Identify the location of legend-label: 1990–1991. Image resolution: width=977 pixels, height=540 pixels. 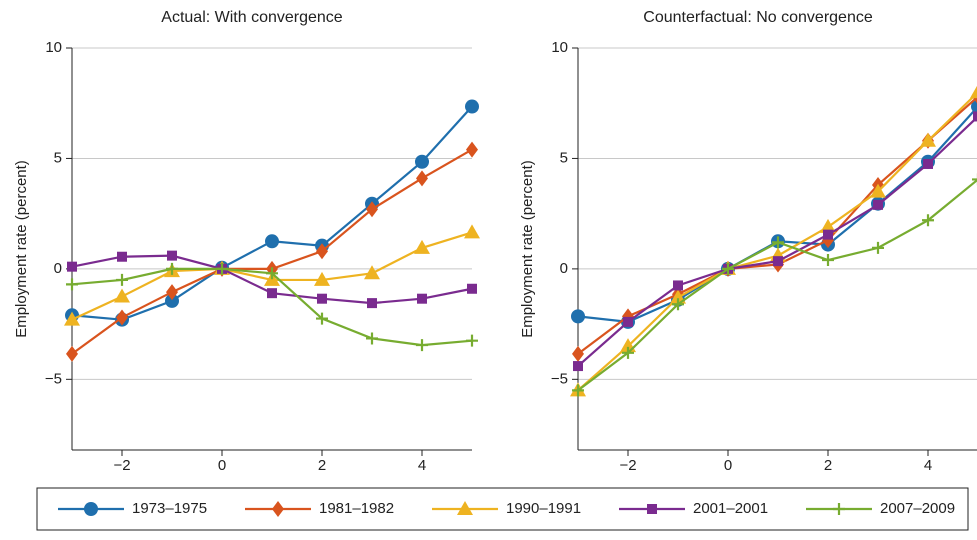
(543, 508).